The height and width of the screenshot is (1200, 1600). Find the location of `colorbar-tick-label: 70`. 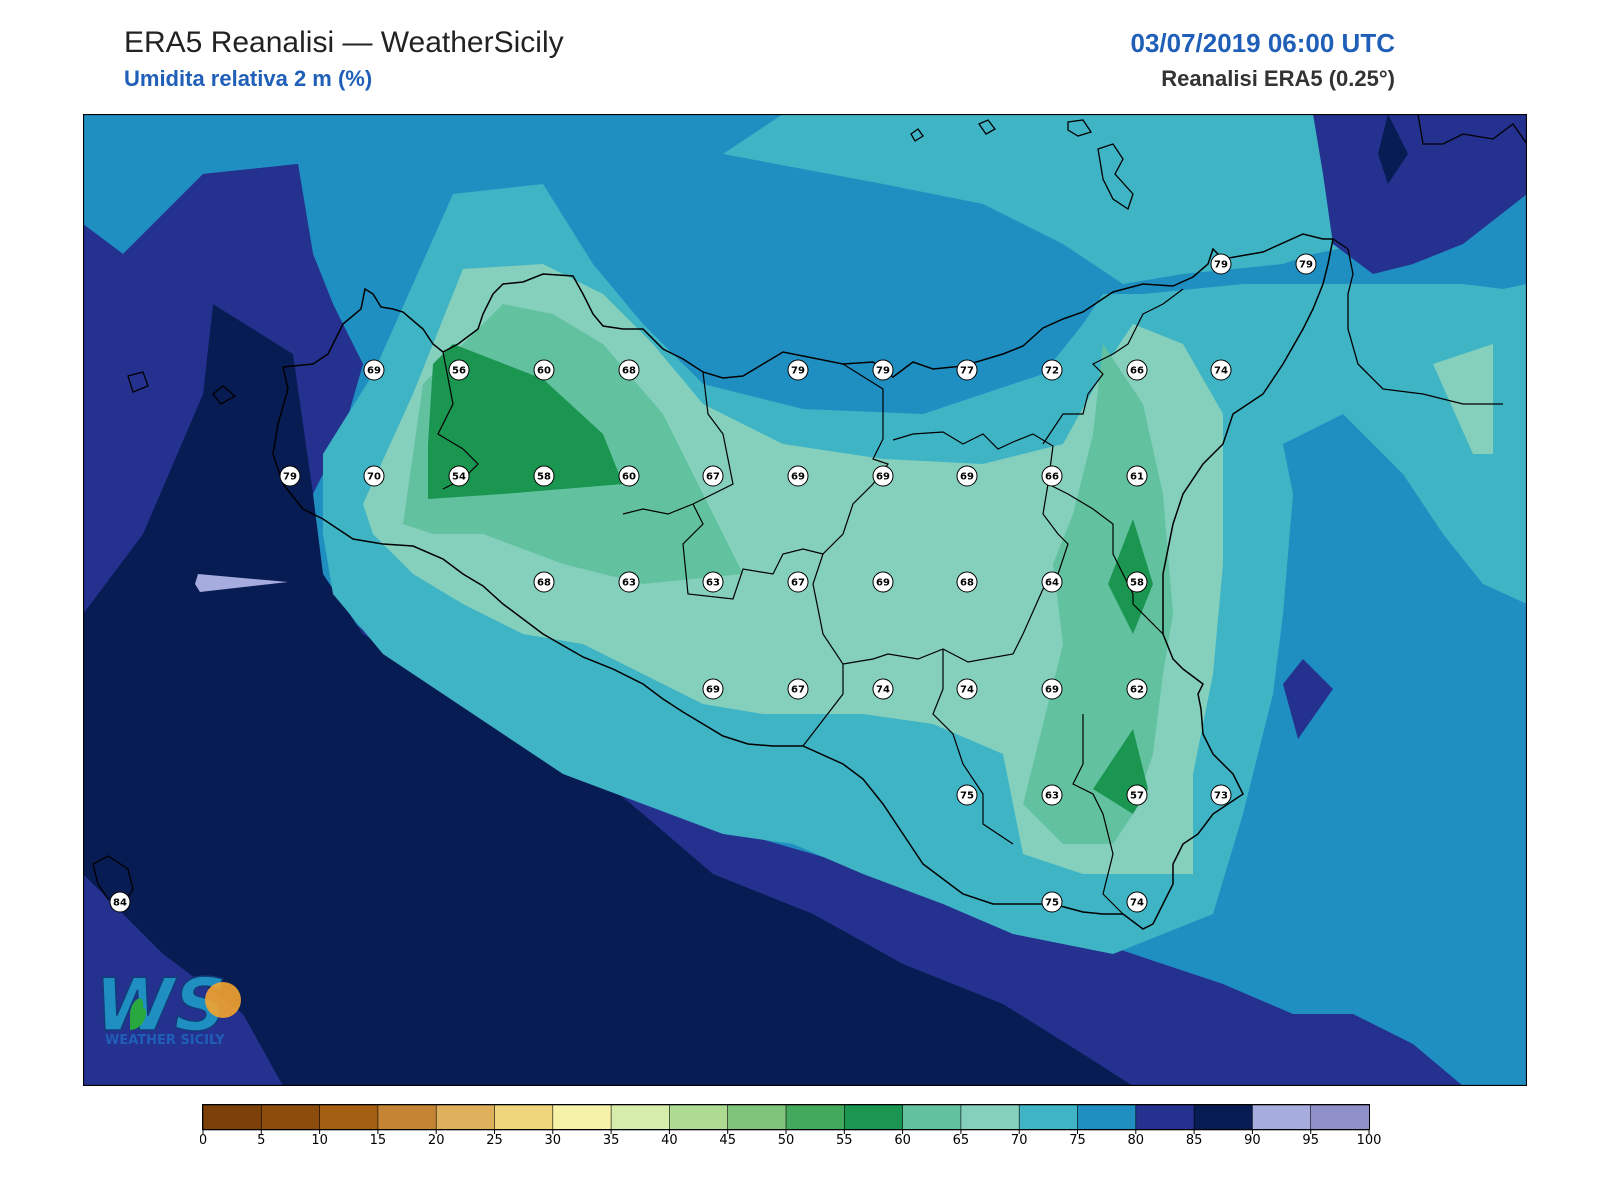

colorbar-tick-label: 70 is located at coordinates (1019, 1138).